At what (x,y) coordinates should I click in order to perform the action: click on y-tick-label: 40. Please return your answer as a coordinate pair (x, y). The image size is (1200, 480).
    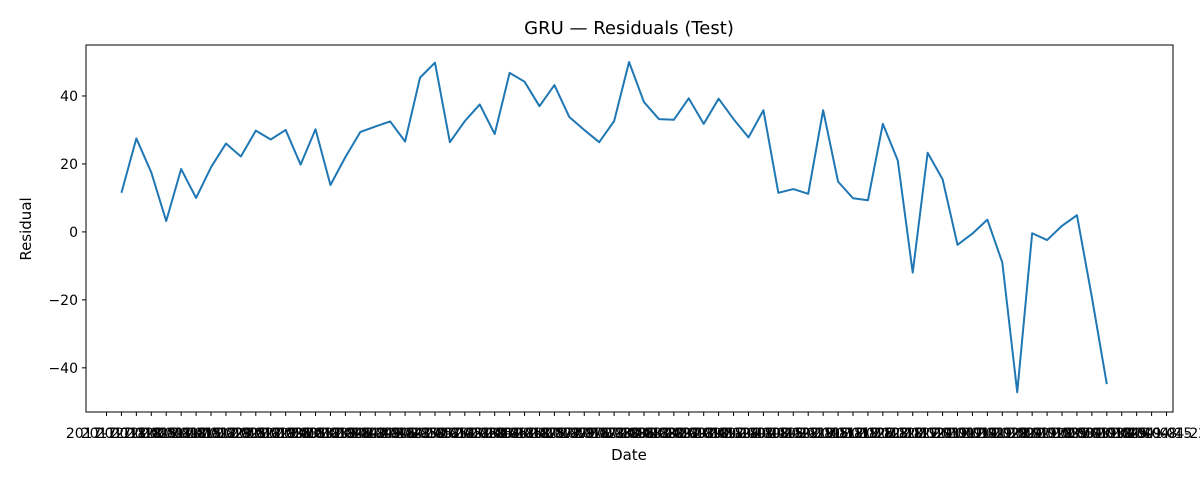
    Looking at the image, I should click on (69, 97).